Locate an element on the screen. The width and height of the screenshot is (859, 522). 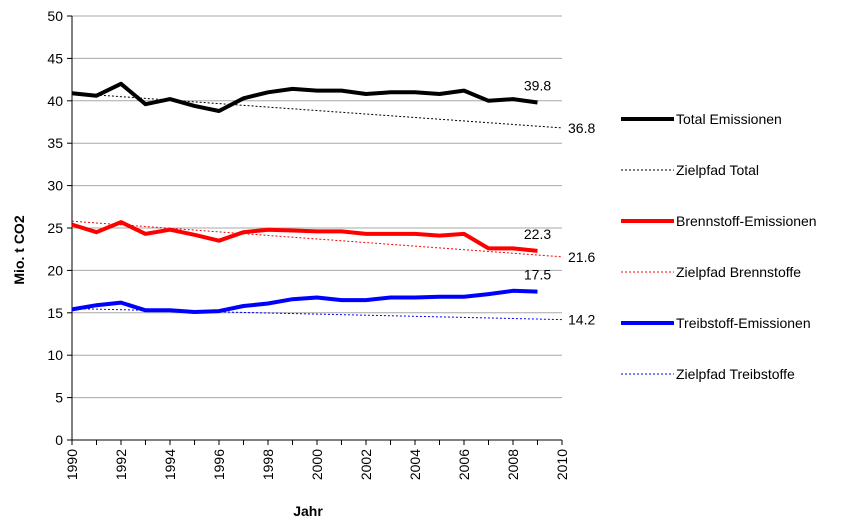
data-labels: 39.8 36.8 22.3 21.6 17.5 14.2 is located at coordinates (560, 202).